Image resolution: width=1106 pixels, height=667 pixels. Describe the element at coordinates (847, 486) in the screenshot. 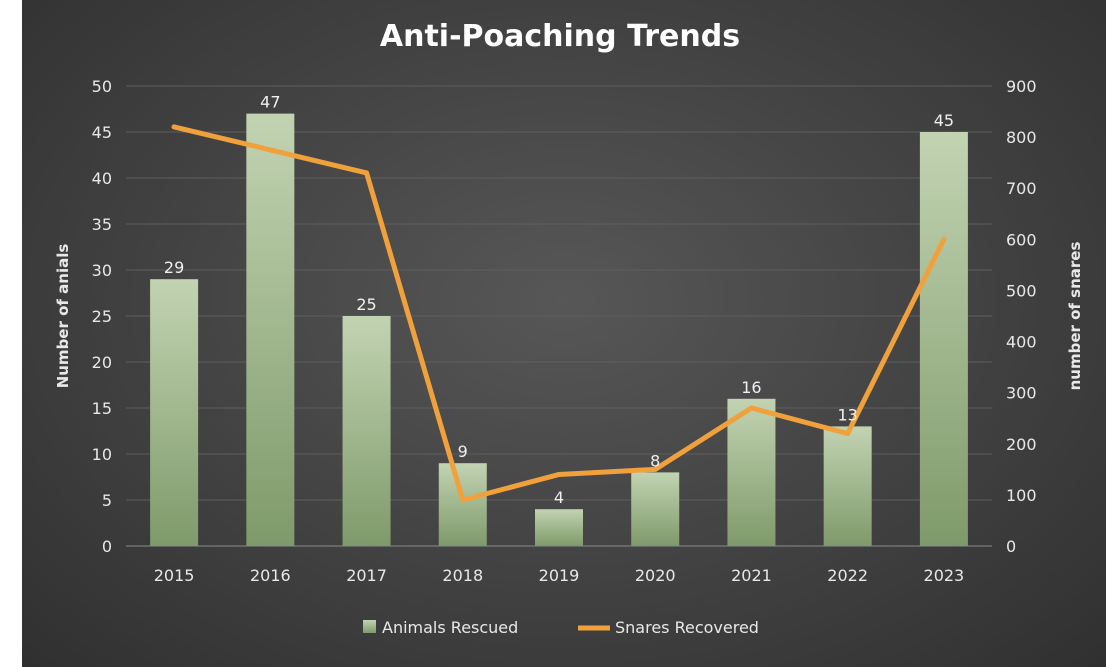

I see `bar-2022` at that location.